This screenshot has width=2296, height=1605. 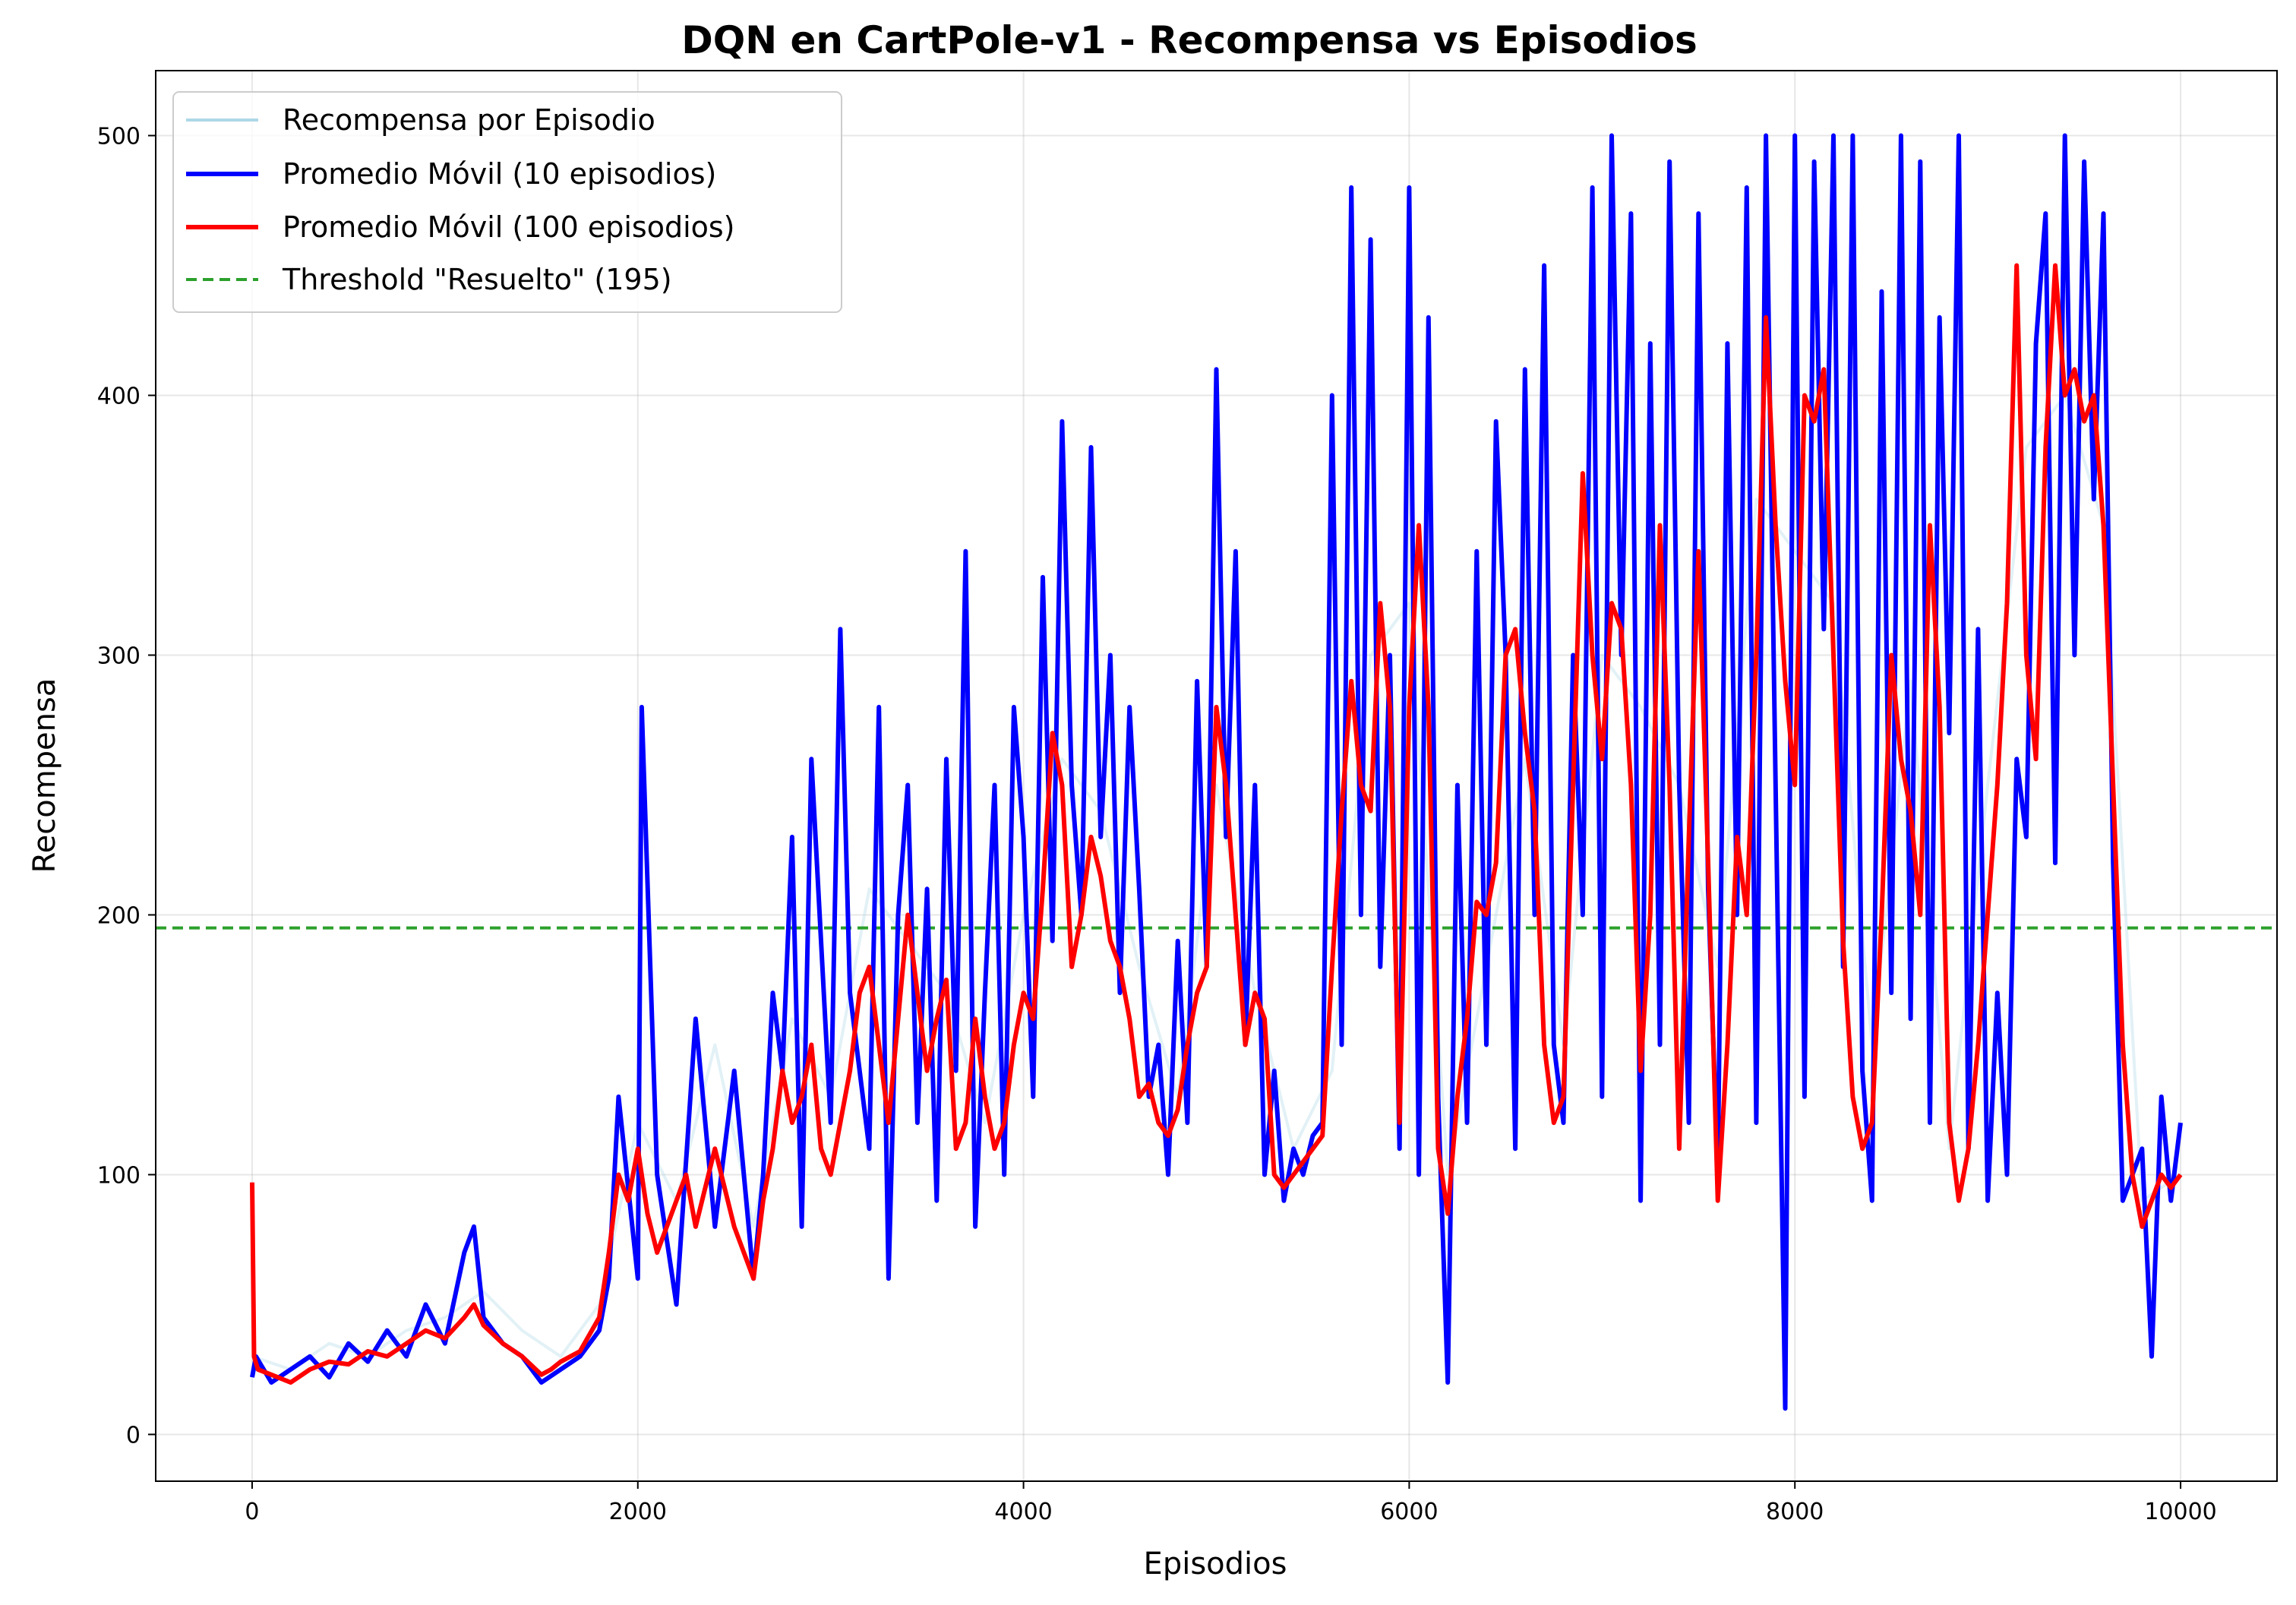 I want to click on legend-label-raw: Recompensa por Episodio, so click(x=469, y=120).